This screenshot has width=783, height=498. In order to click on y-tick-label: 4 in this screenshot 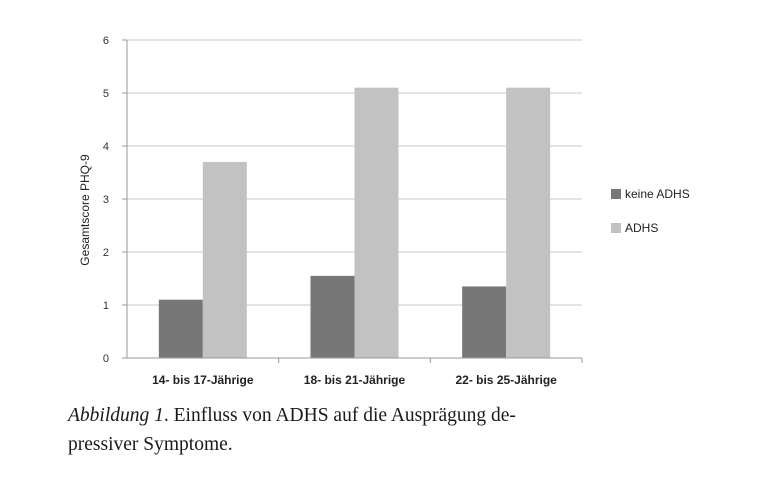, I will do `click(106, 147)`.